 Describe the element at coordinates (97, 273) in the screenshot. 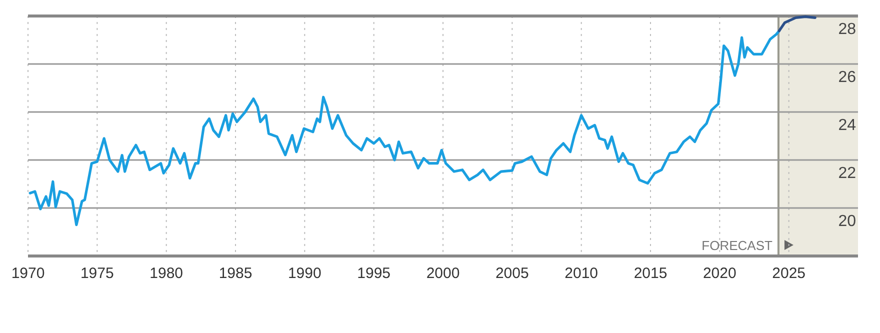

I see `x-tick-label: 1975` at that location.